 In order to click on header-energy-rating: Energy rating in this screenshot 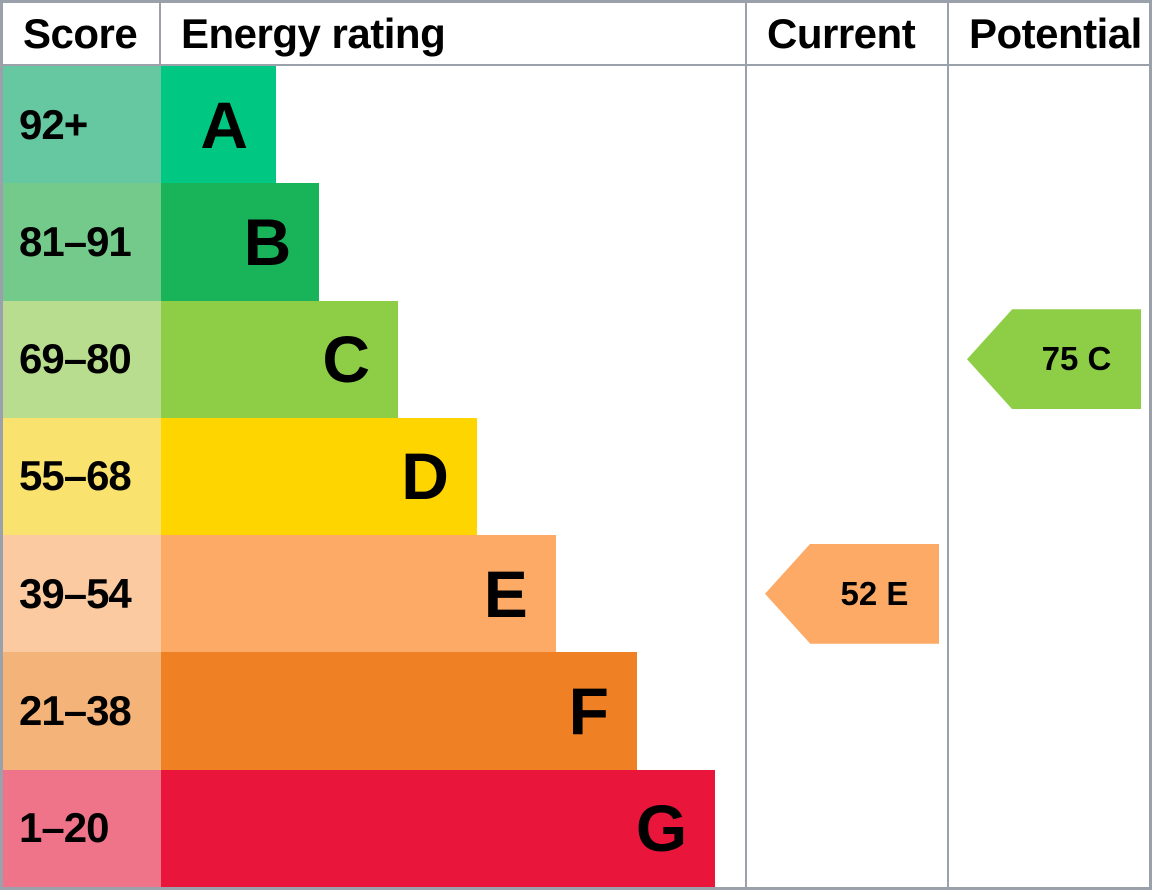, I will do `click(453, 34)`.